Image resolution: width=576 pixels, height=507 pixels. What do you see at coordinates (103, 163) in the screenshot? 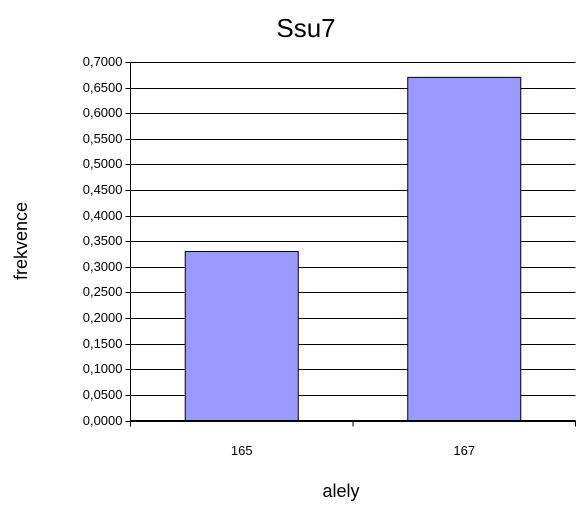
I see `y-tick-label: 0,5000` at bounding box center [103, 163].